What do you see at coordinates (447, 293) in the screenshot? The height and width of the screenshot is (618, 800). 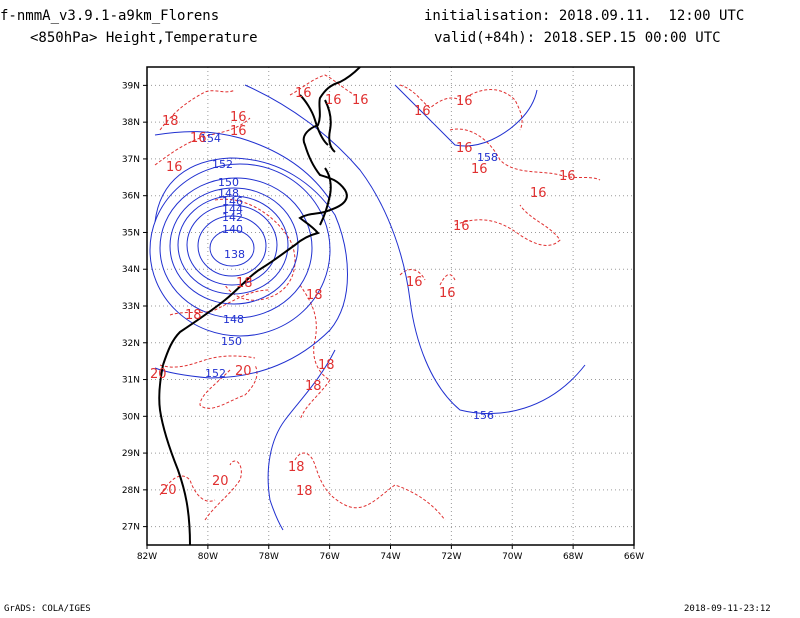 I see `temp-label-16-p: 16` at bounding box center [447, 293].